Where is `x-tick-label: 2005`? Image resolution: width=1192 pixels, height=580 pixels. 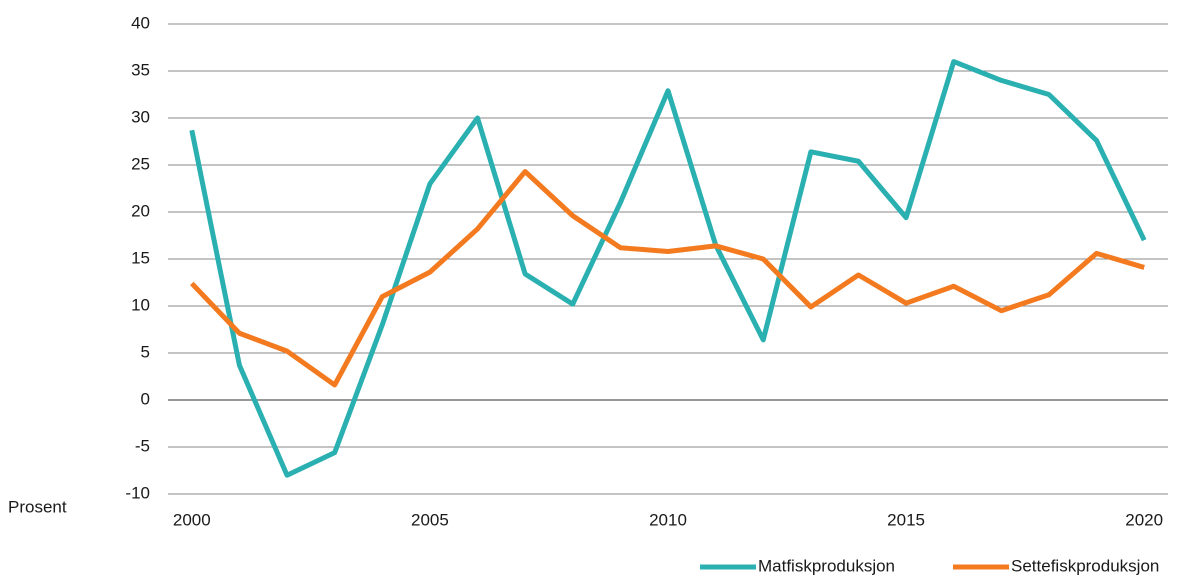
x-tick-label: 2005 is located at coordinates (430, 519).